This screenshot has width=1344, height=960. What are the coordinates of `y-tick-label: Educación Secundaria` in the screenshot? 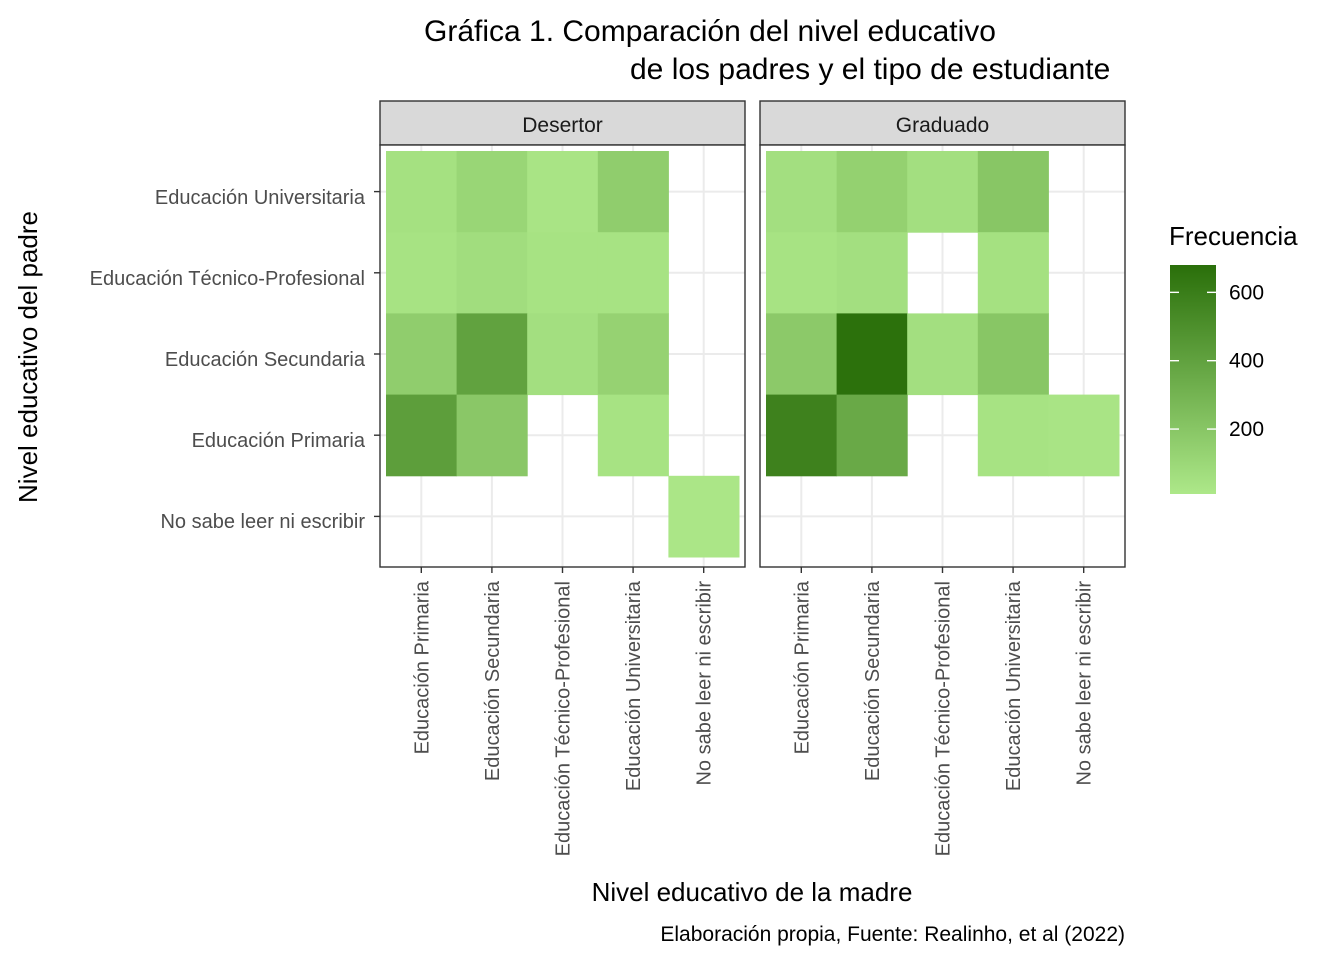 It's located at (265, 360).